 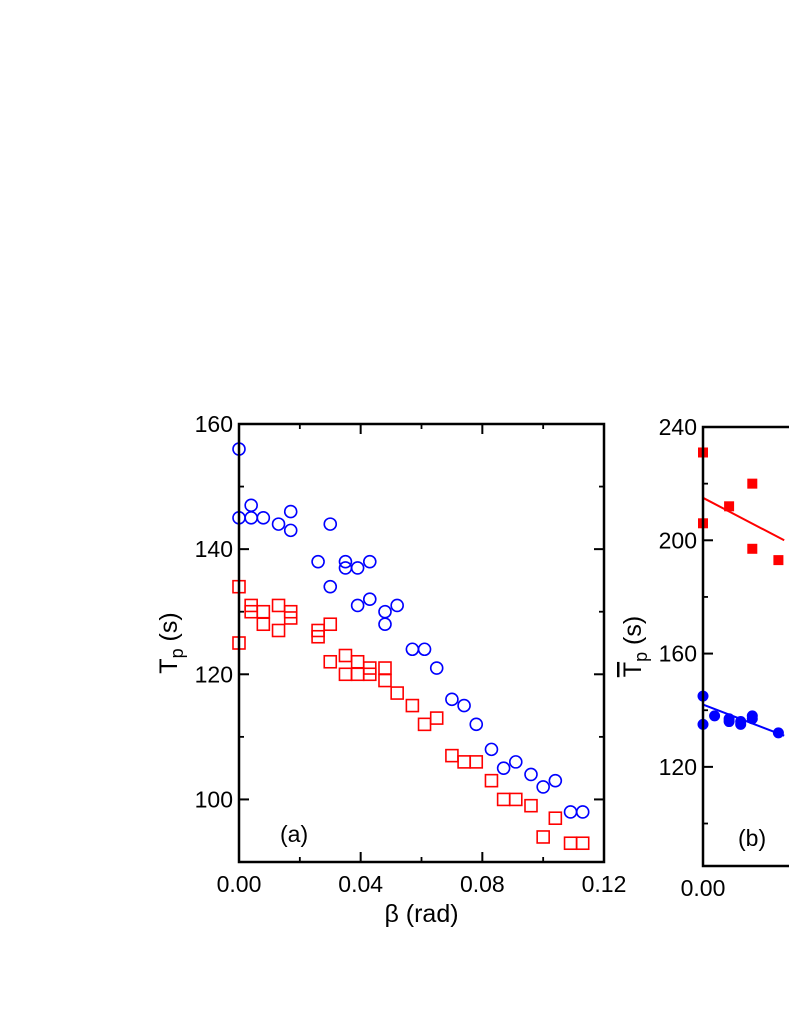 I want to click on panel-a-x-axis-label: β (rad), so click(x=421, y=914).